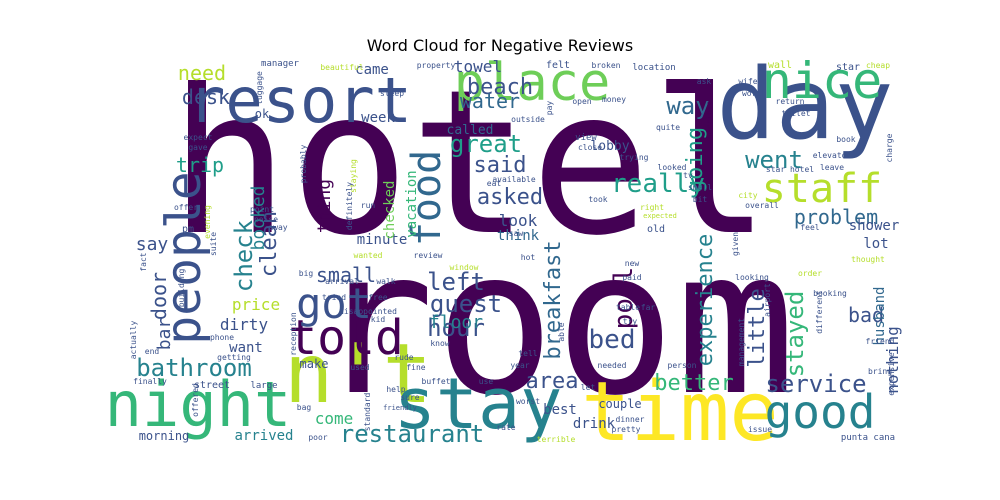  Describe the element at coordinates (868, 259) in the screenshot. I see `word-thought: thought` at that location.